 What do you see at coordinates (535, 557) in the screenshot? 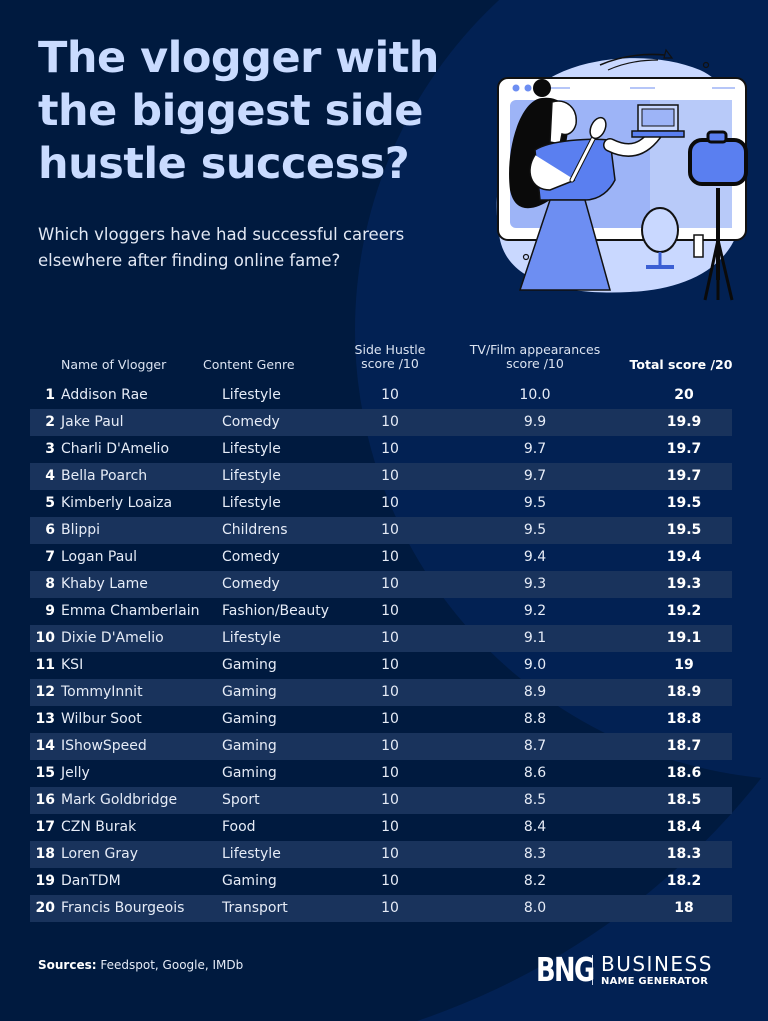
I see `tv-film-cell: 9.4` at bounding box center [535, 557].